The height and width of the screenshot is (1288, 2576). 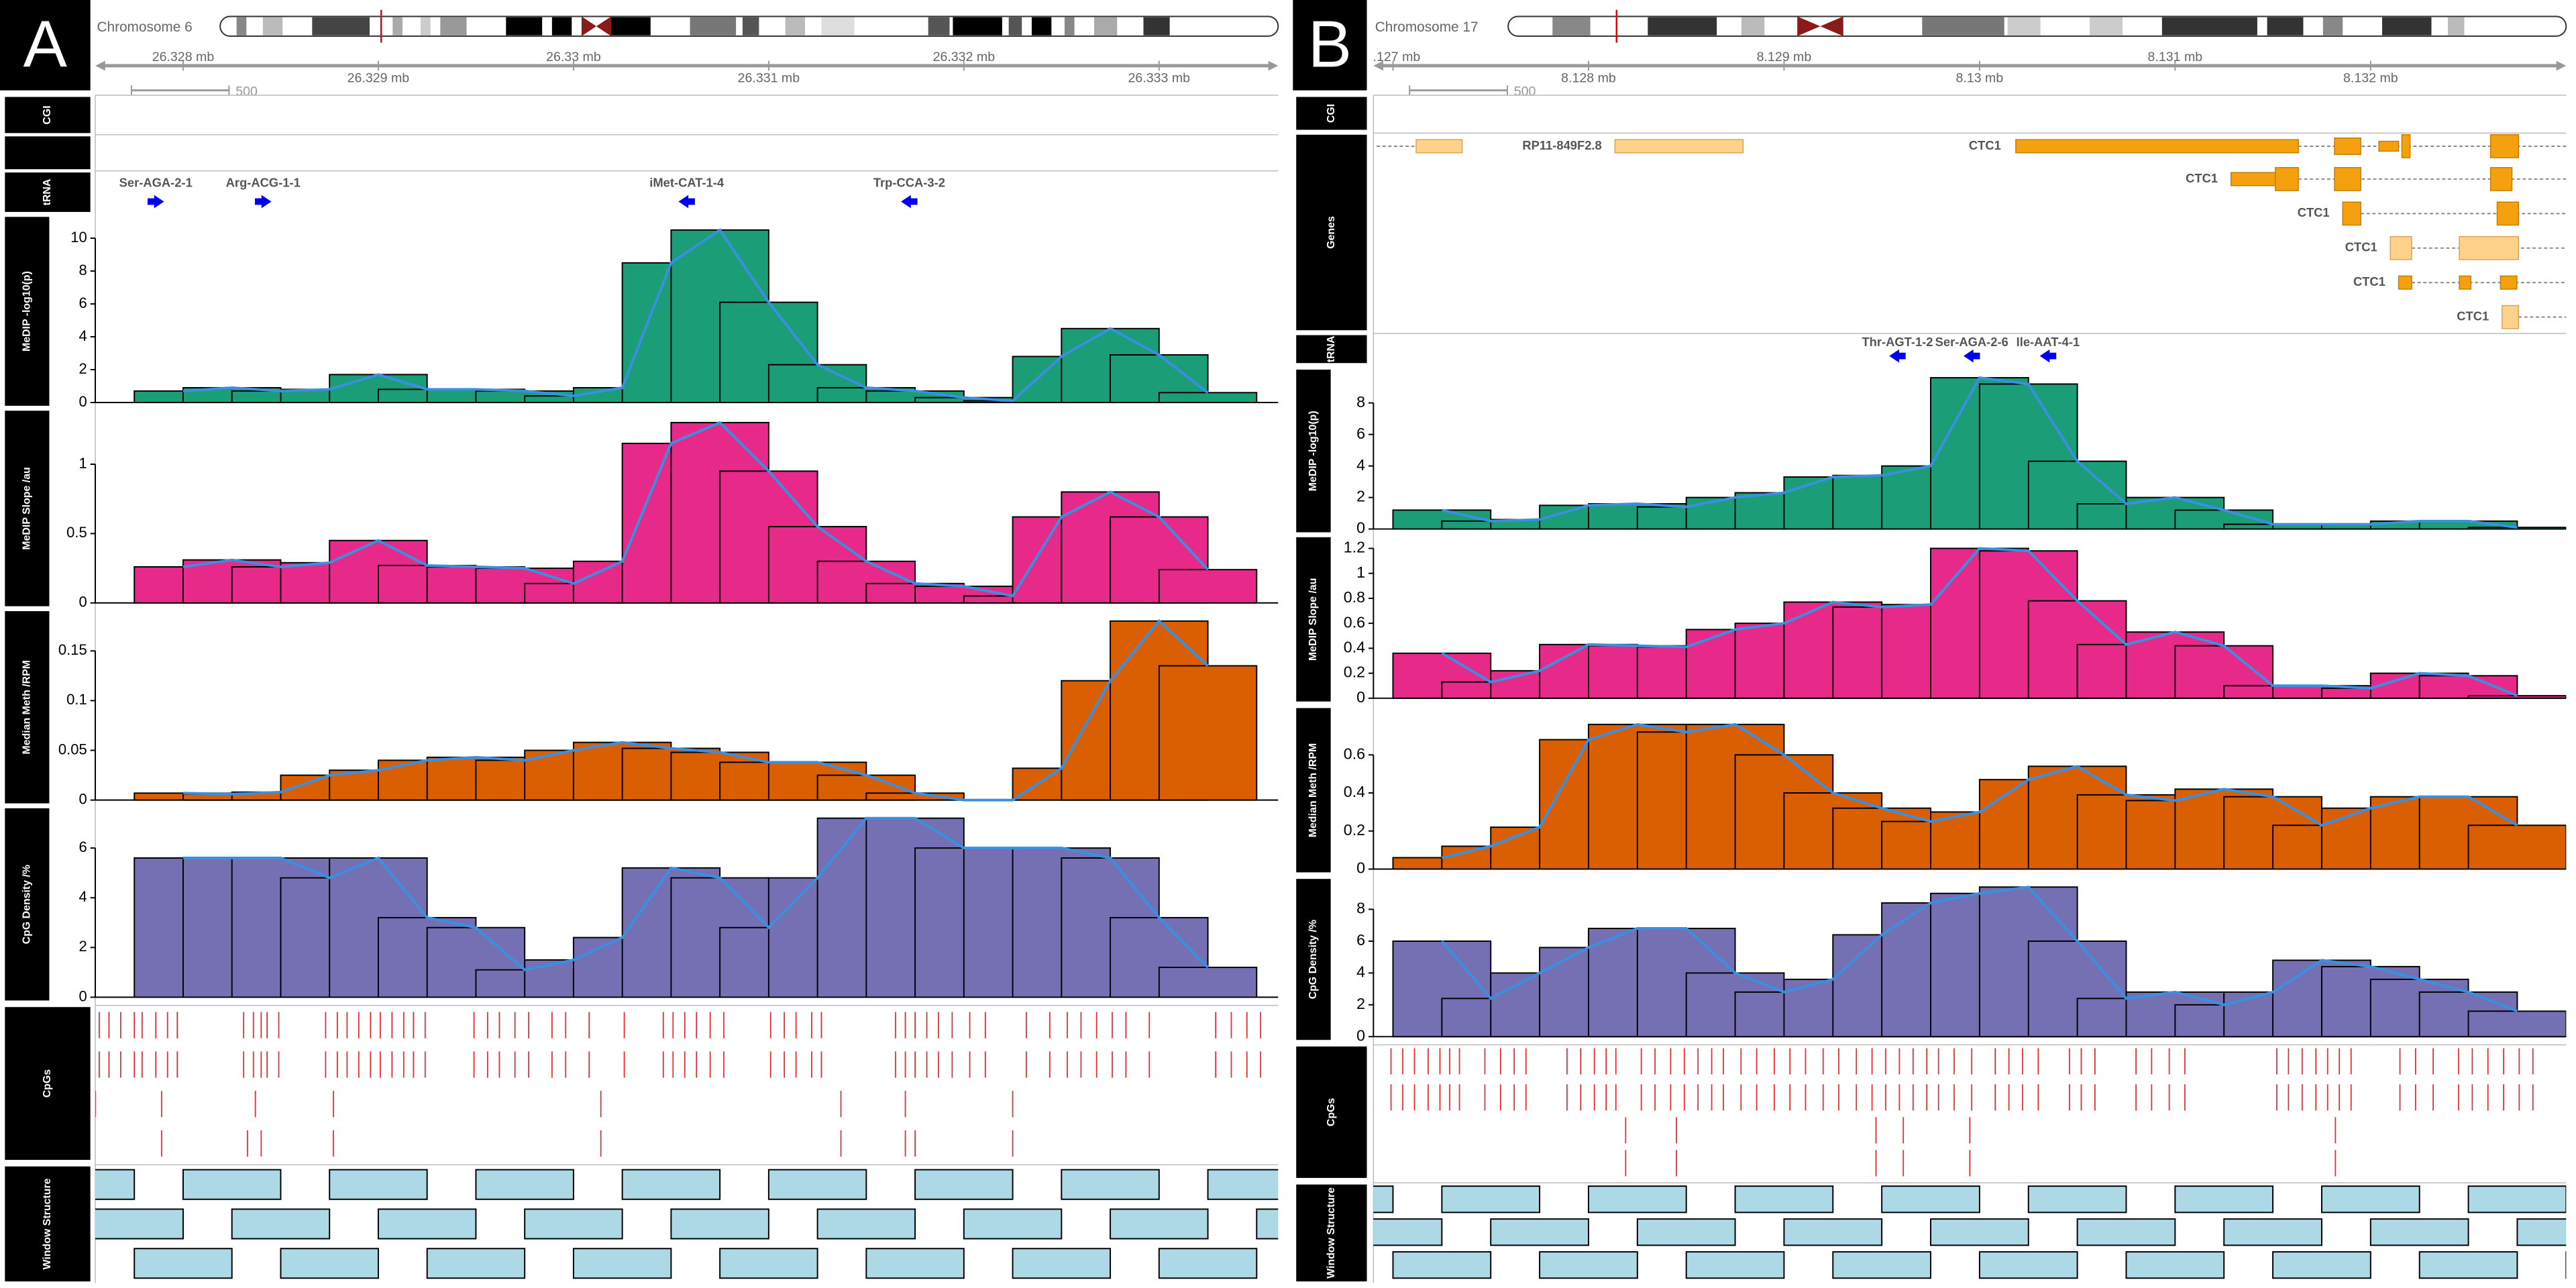 I want to click on track-label: tRNA, so click(x=47, y=191).